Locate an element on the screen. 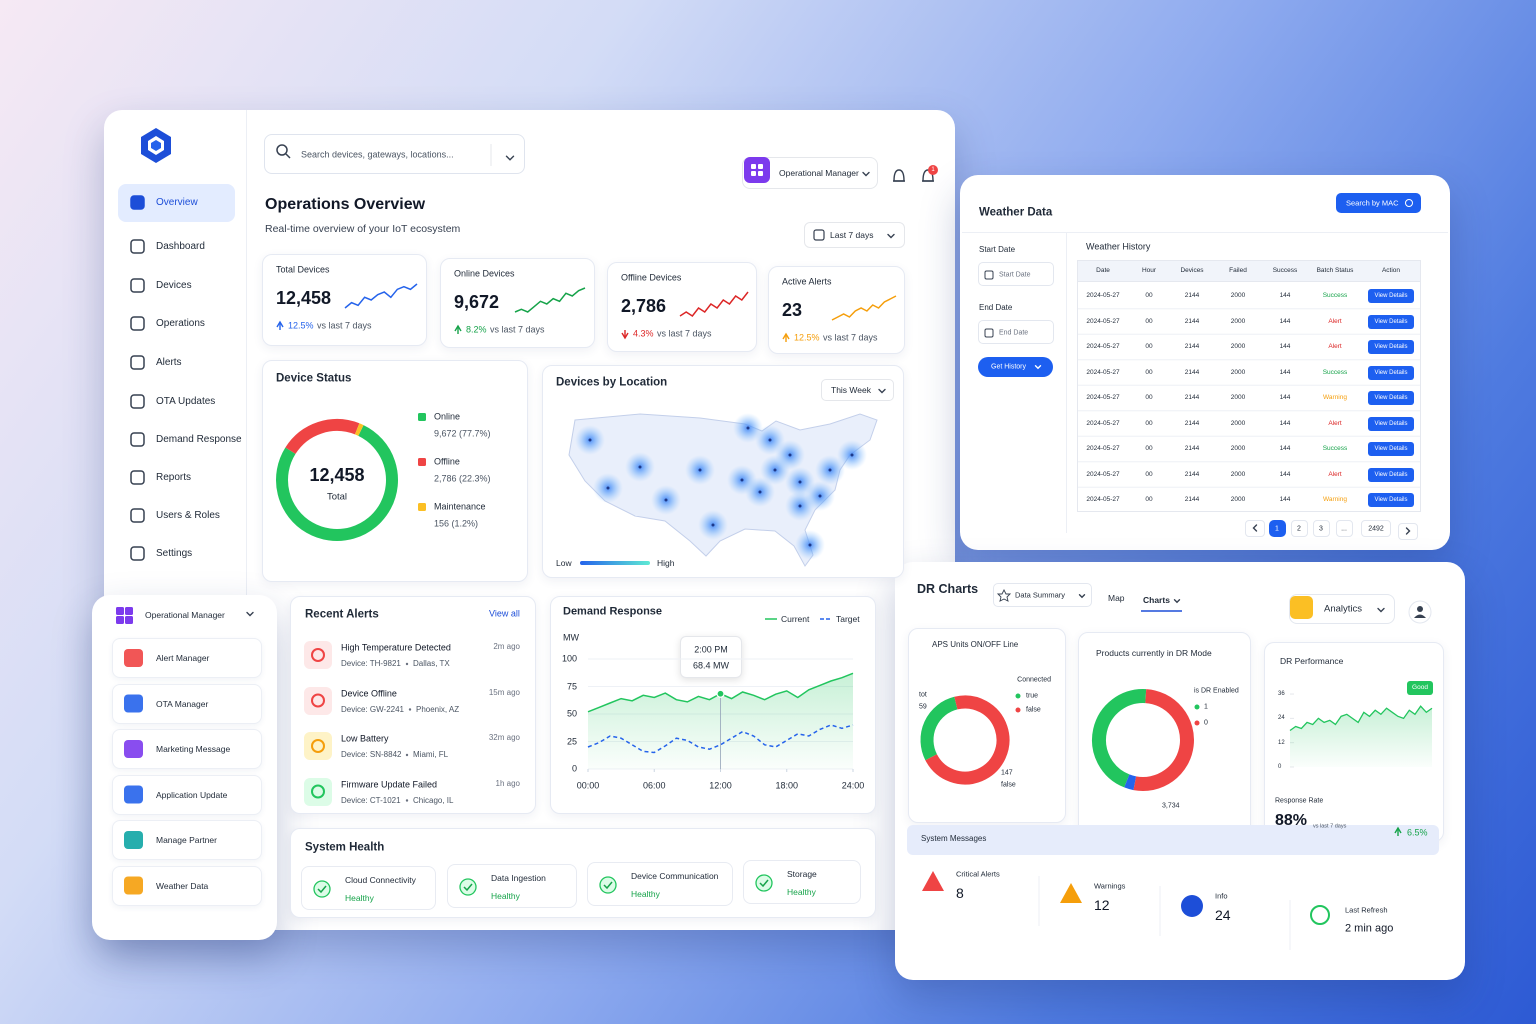  menu-item-label: Manage Partner is located at coordinates (186, 839).